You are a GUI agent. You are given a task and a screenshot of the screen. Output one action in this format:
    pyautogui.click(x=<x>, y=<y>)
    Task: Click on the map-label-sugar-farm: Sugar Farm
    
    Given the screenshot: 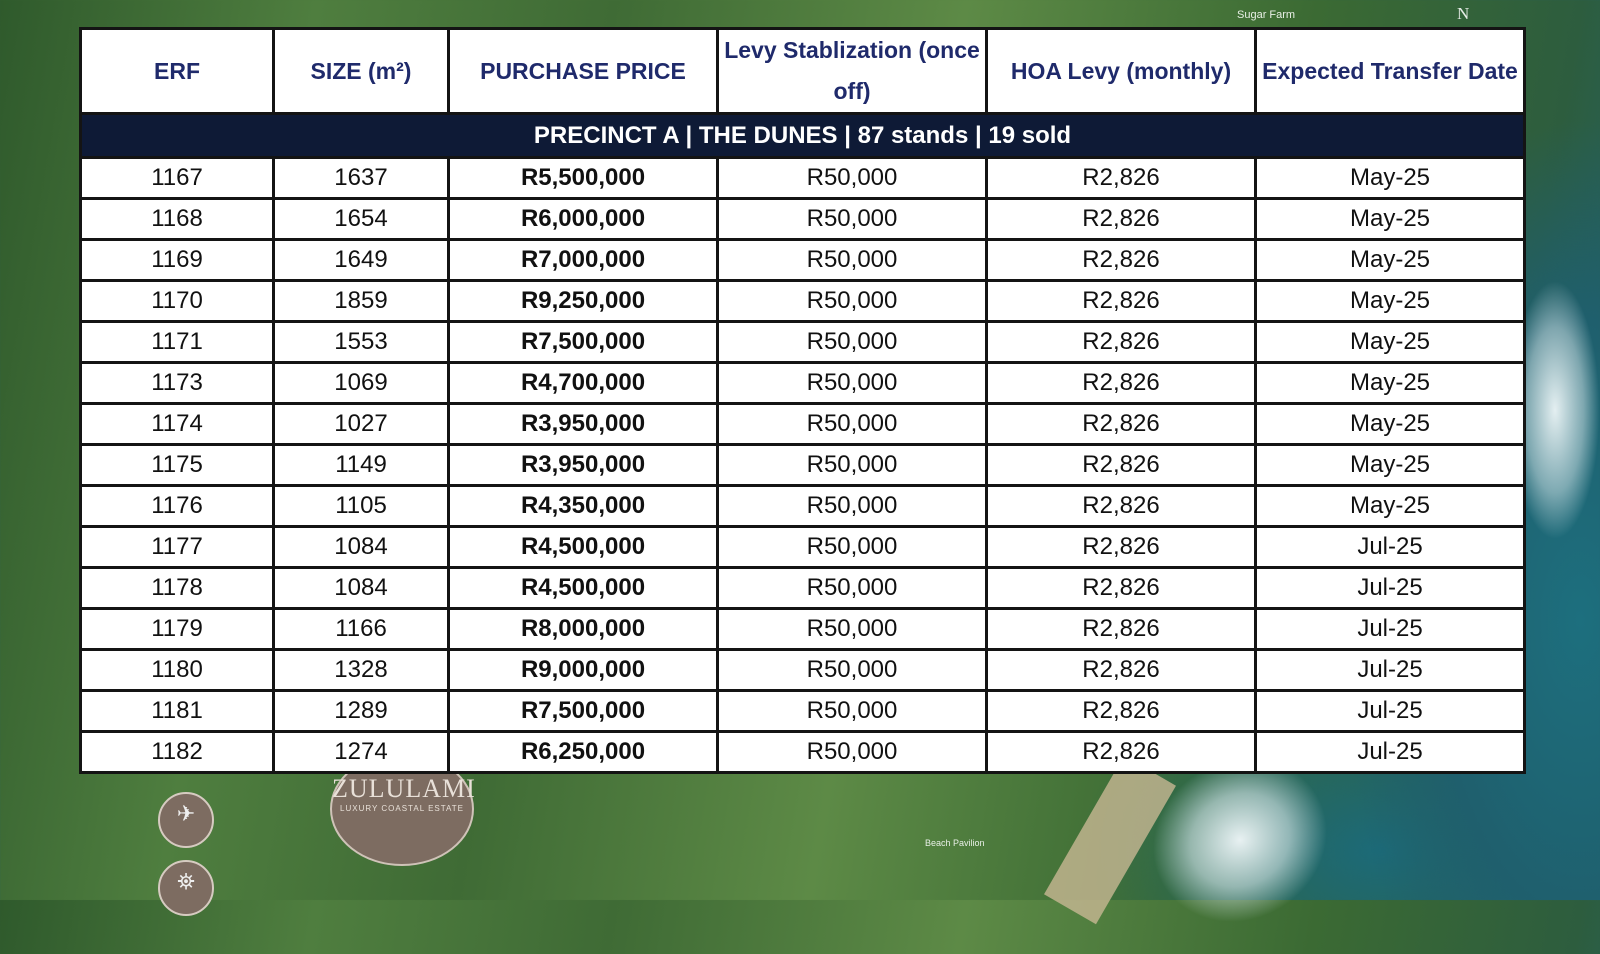 What is the action you would take?
    pyautogui.click(x=1266, y=15)
    